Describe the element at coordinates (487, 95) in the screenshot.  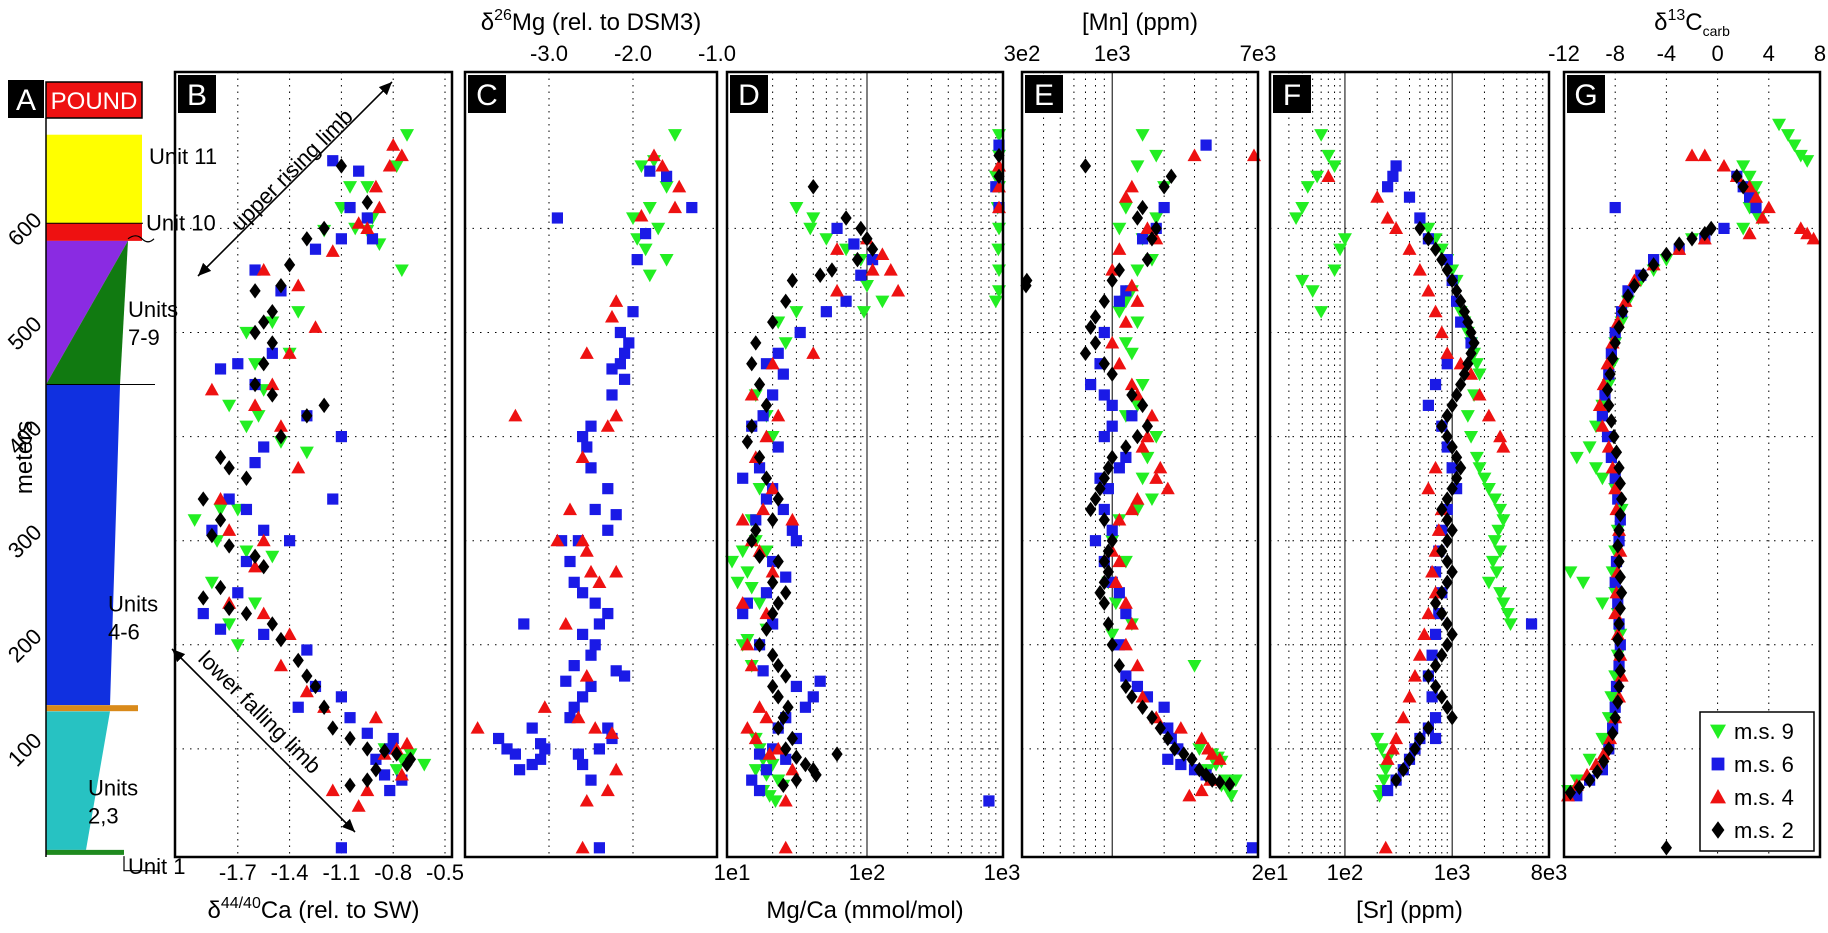
I see `panel-letter: C` at that location.